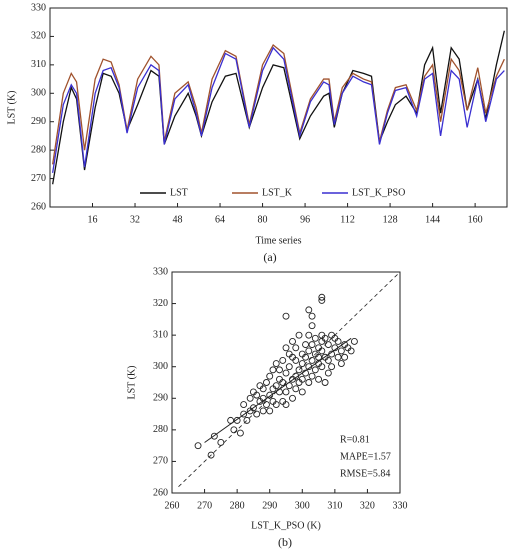 This screenshot has width=514, height=550. What do you see at coordinates (277, 192) in the screenshot?
I see `legend-label: LST_K` at bounding box center [277, 192].